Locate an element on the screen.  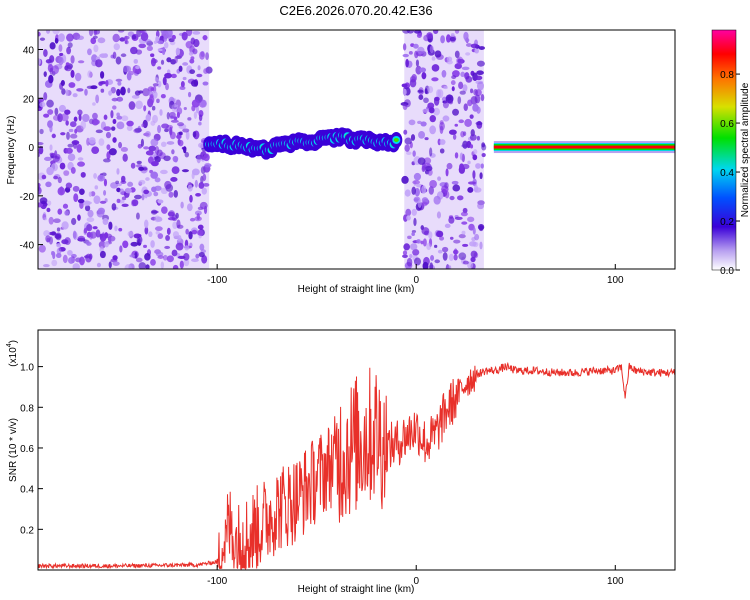
snr-x-tick-label: -100 is located at coordinates (217, 581).